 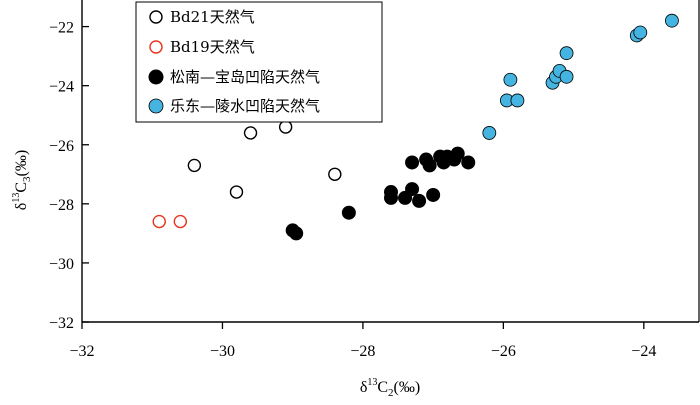 What do you see at coordinates (643, 351) in the screenshot?
I see `x-tick-label: −24` at bounding box center [643, 351].